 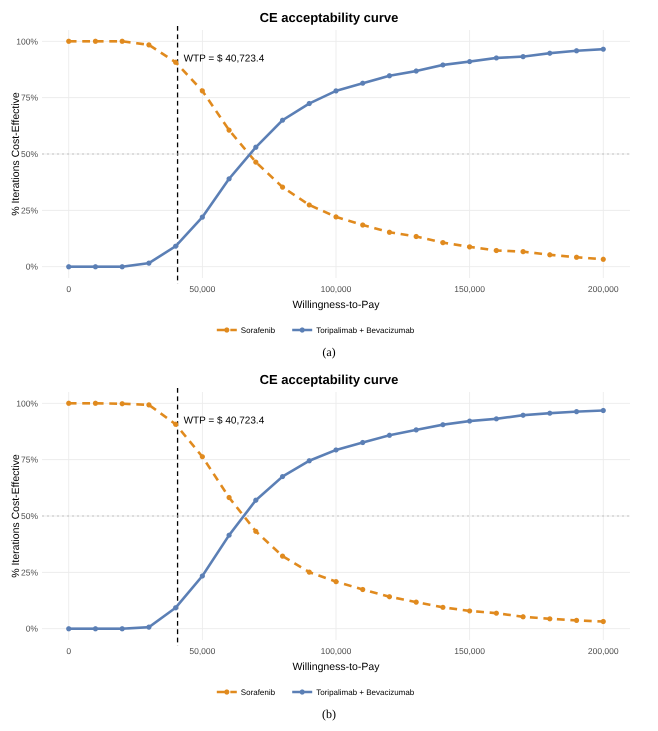 What do you see at coordinates (29, 572) in the screenshot?
I see `y-tick-label: 25%` at bounding box center [29, 572].